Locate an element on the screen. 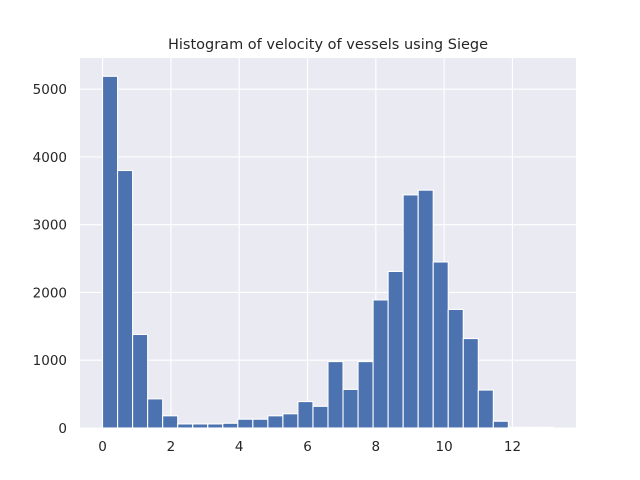  y-tick-label: 2000 is located at coordinates (50, 293).